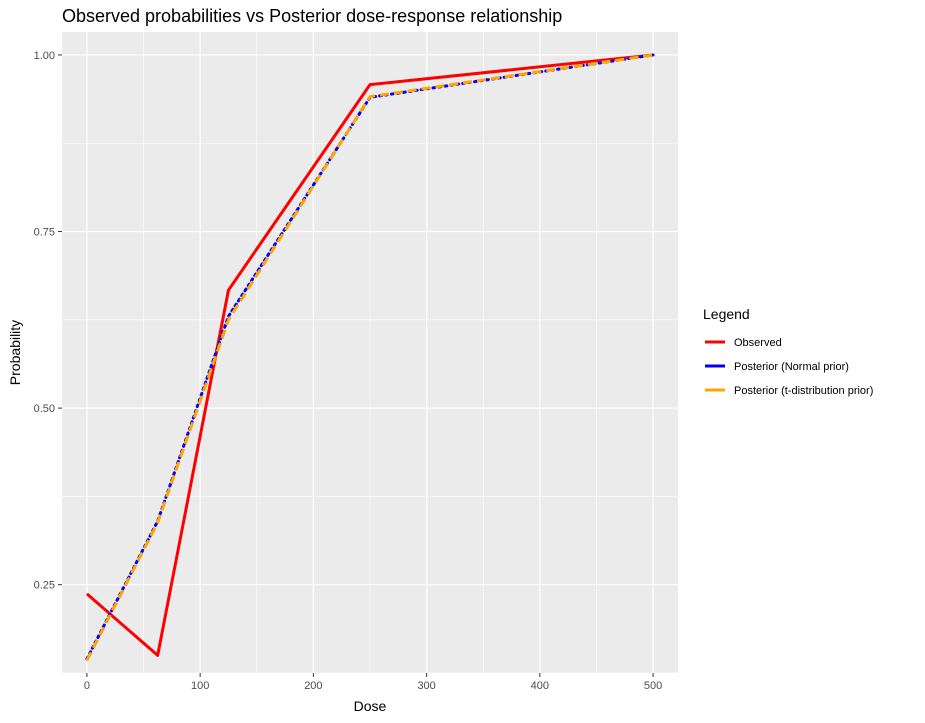  I want to click on y-tick-label: 0.75, so click(44, 233).